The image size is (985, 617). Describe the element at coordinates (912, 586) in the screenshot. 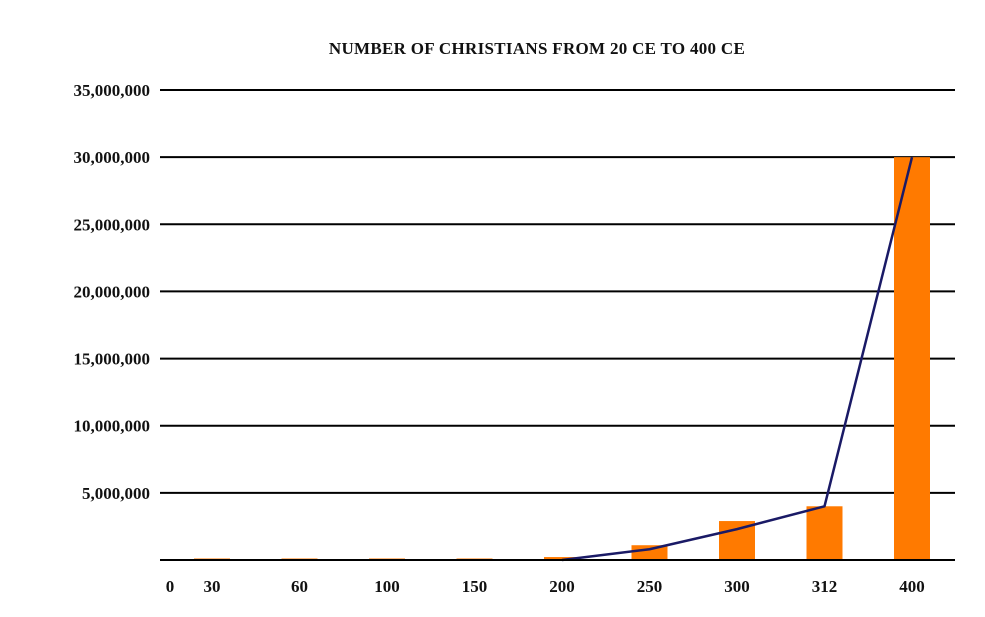

I see `x-tick-label: 400` at that location.